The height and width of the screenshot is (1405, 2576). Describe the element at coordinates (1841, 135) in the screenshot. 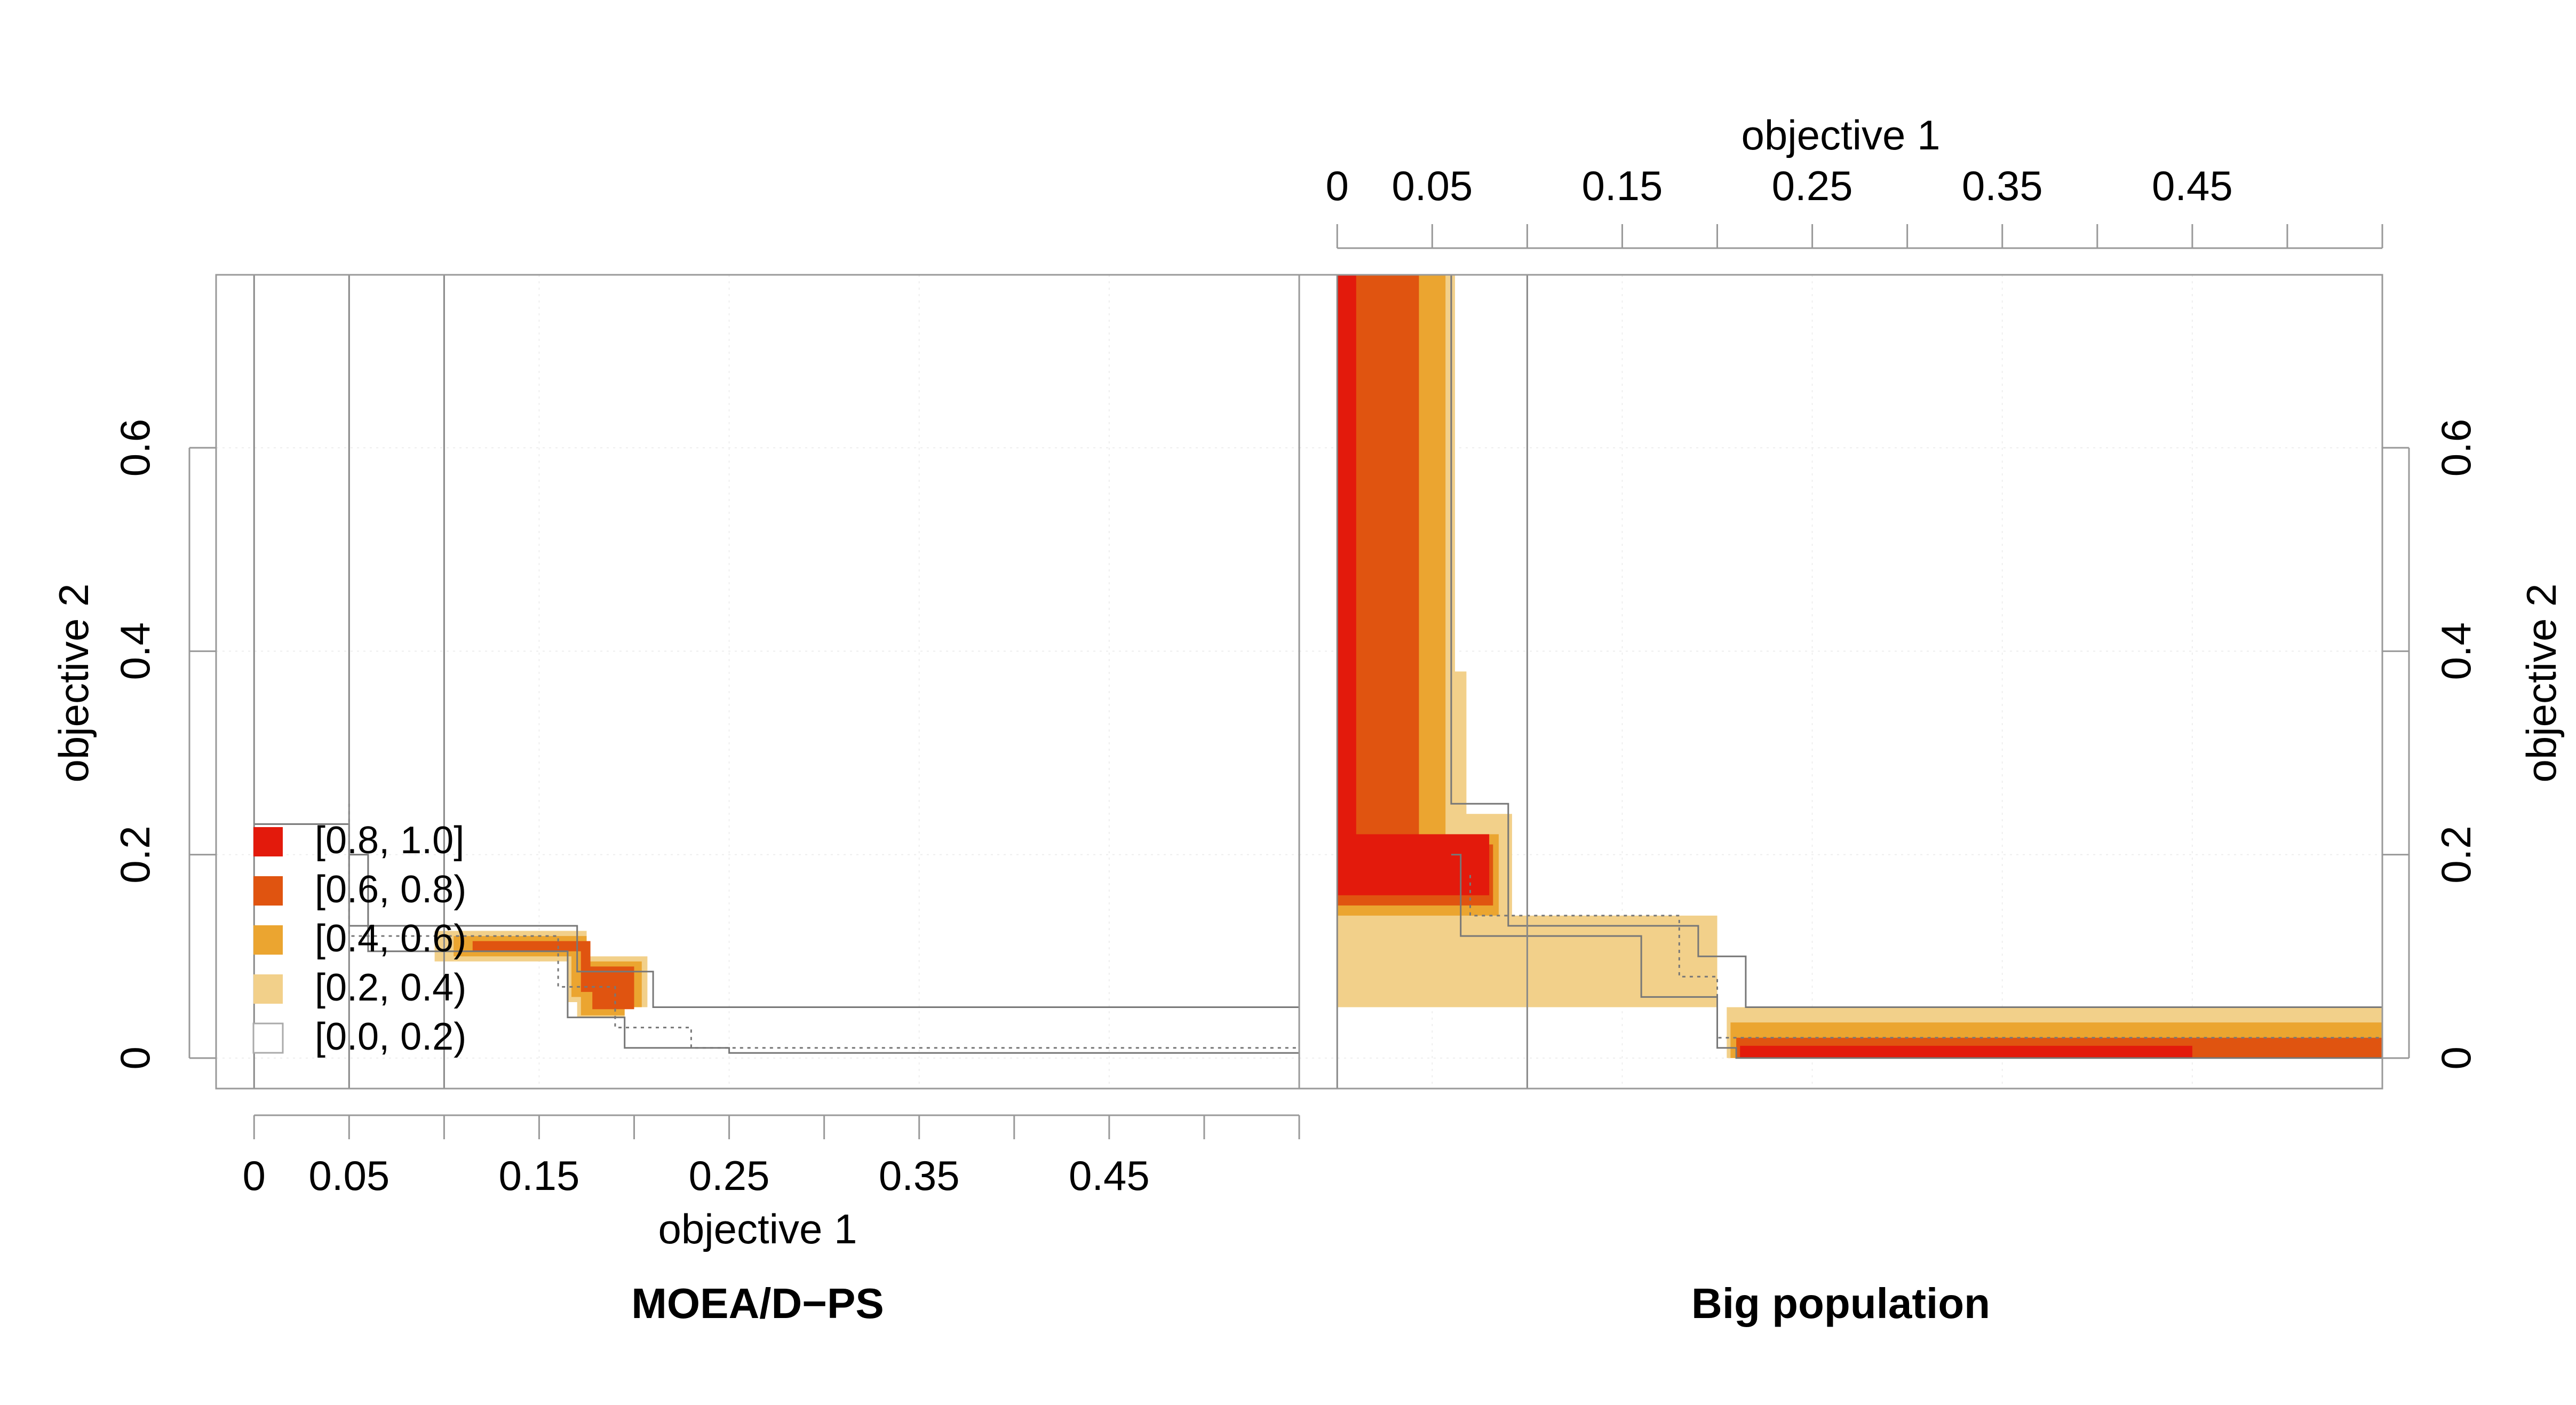

I see `right-x-axis-label: objective 1` at that location.